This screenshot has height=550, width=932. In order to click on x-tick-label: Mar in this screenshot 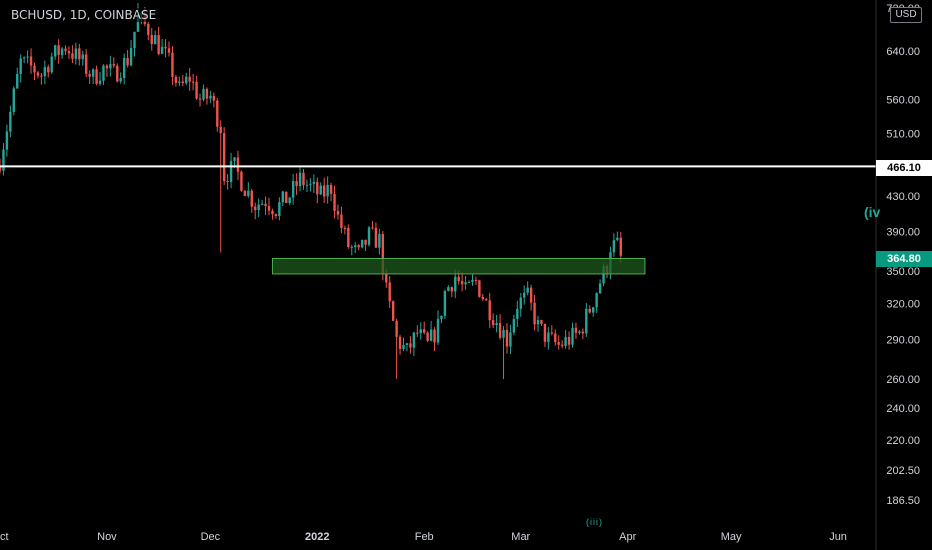, I will do `click(520, 537)`.